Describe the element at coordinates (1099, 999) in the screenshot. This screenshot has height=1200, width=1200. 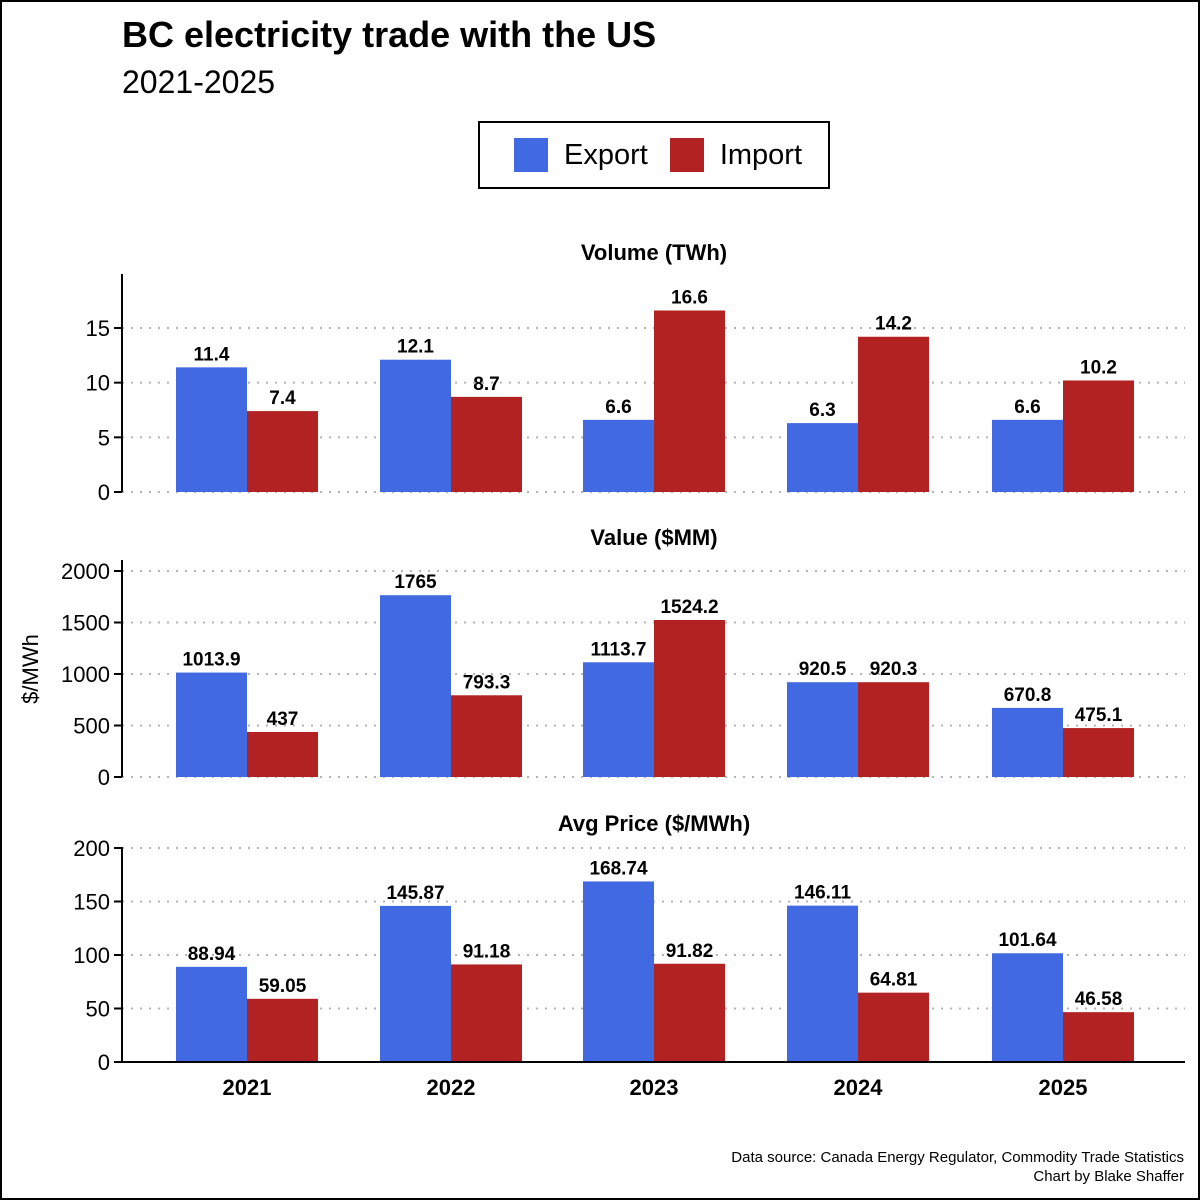
I see `data-label-import-2025: 46.58` at that location.